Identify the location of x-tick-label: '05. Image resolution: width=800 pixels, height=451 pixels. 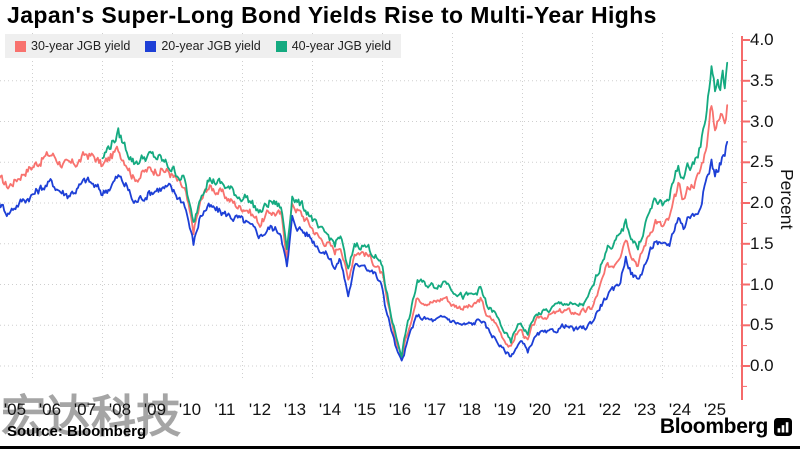
(15, 409).